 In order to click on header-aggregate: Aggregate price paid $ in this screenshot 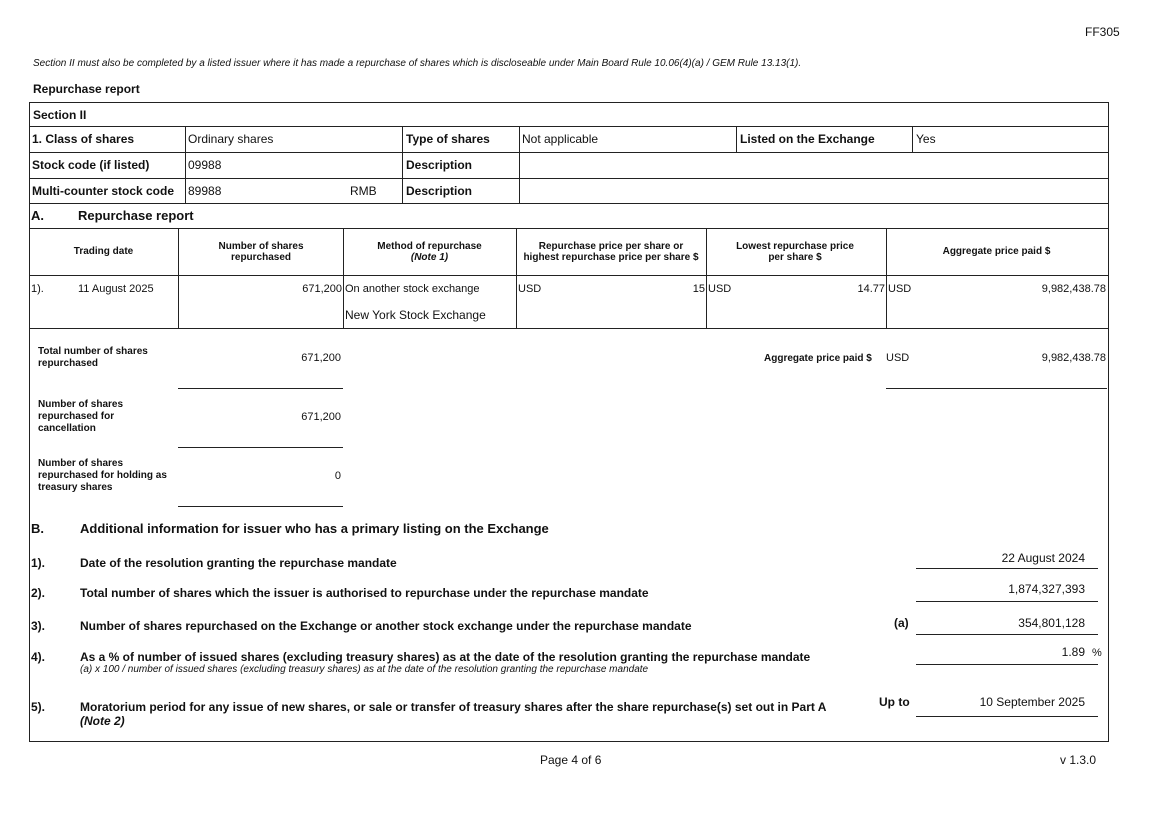, I will do `click(996, 251)`.